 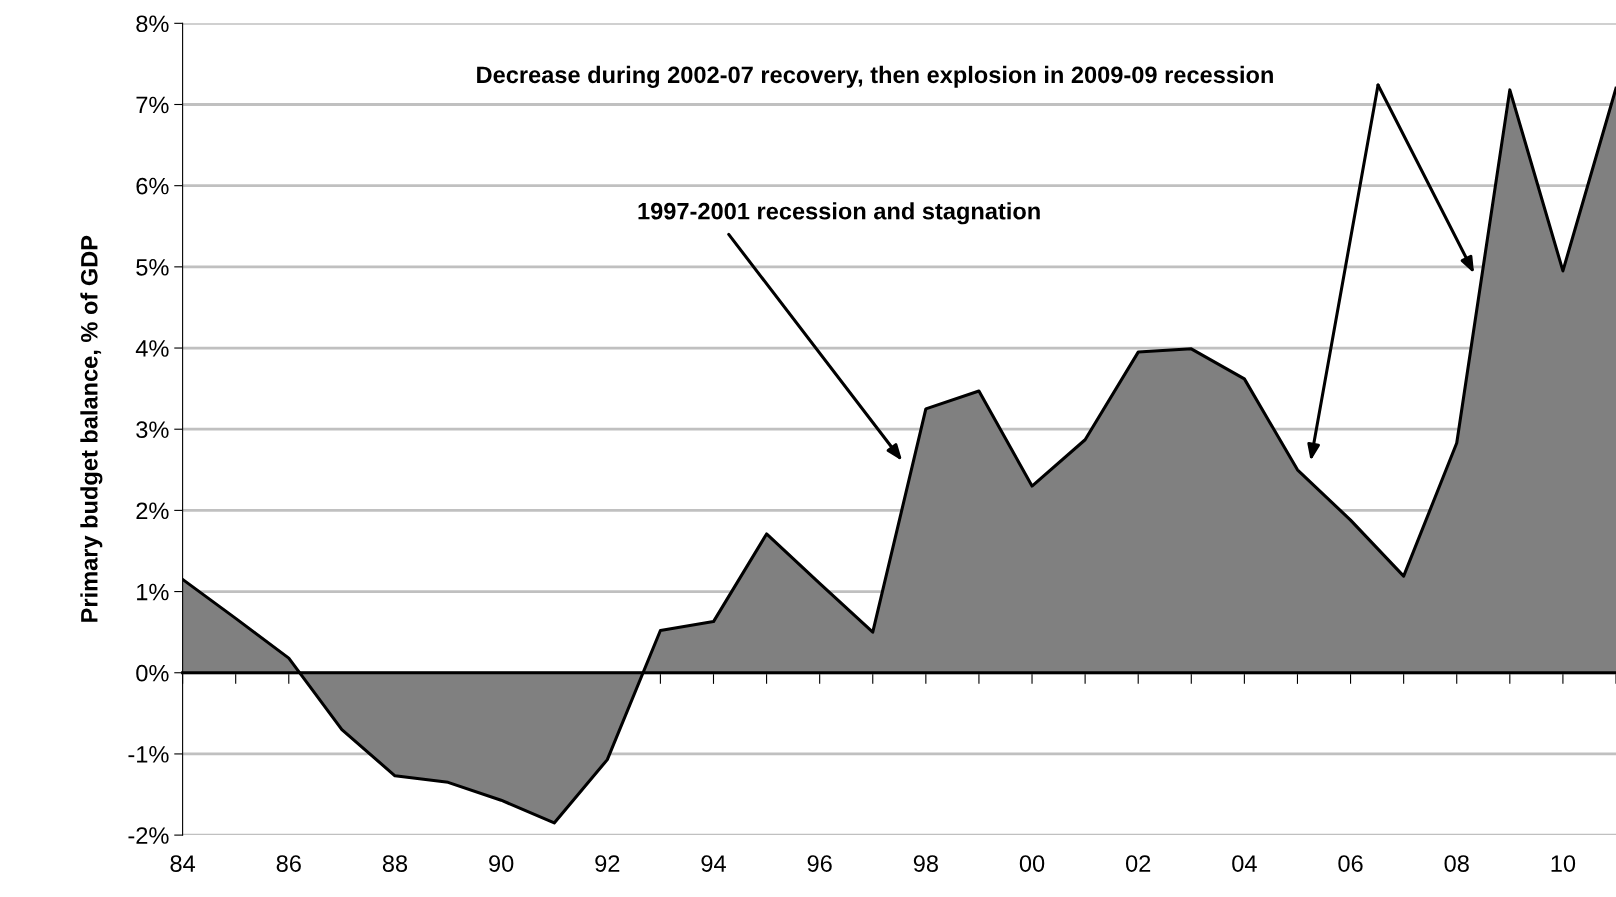 I want to click on x-tick-label: 08, so click(x=1456, y=863).